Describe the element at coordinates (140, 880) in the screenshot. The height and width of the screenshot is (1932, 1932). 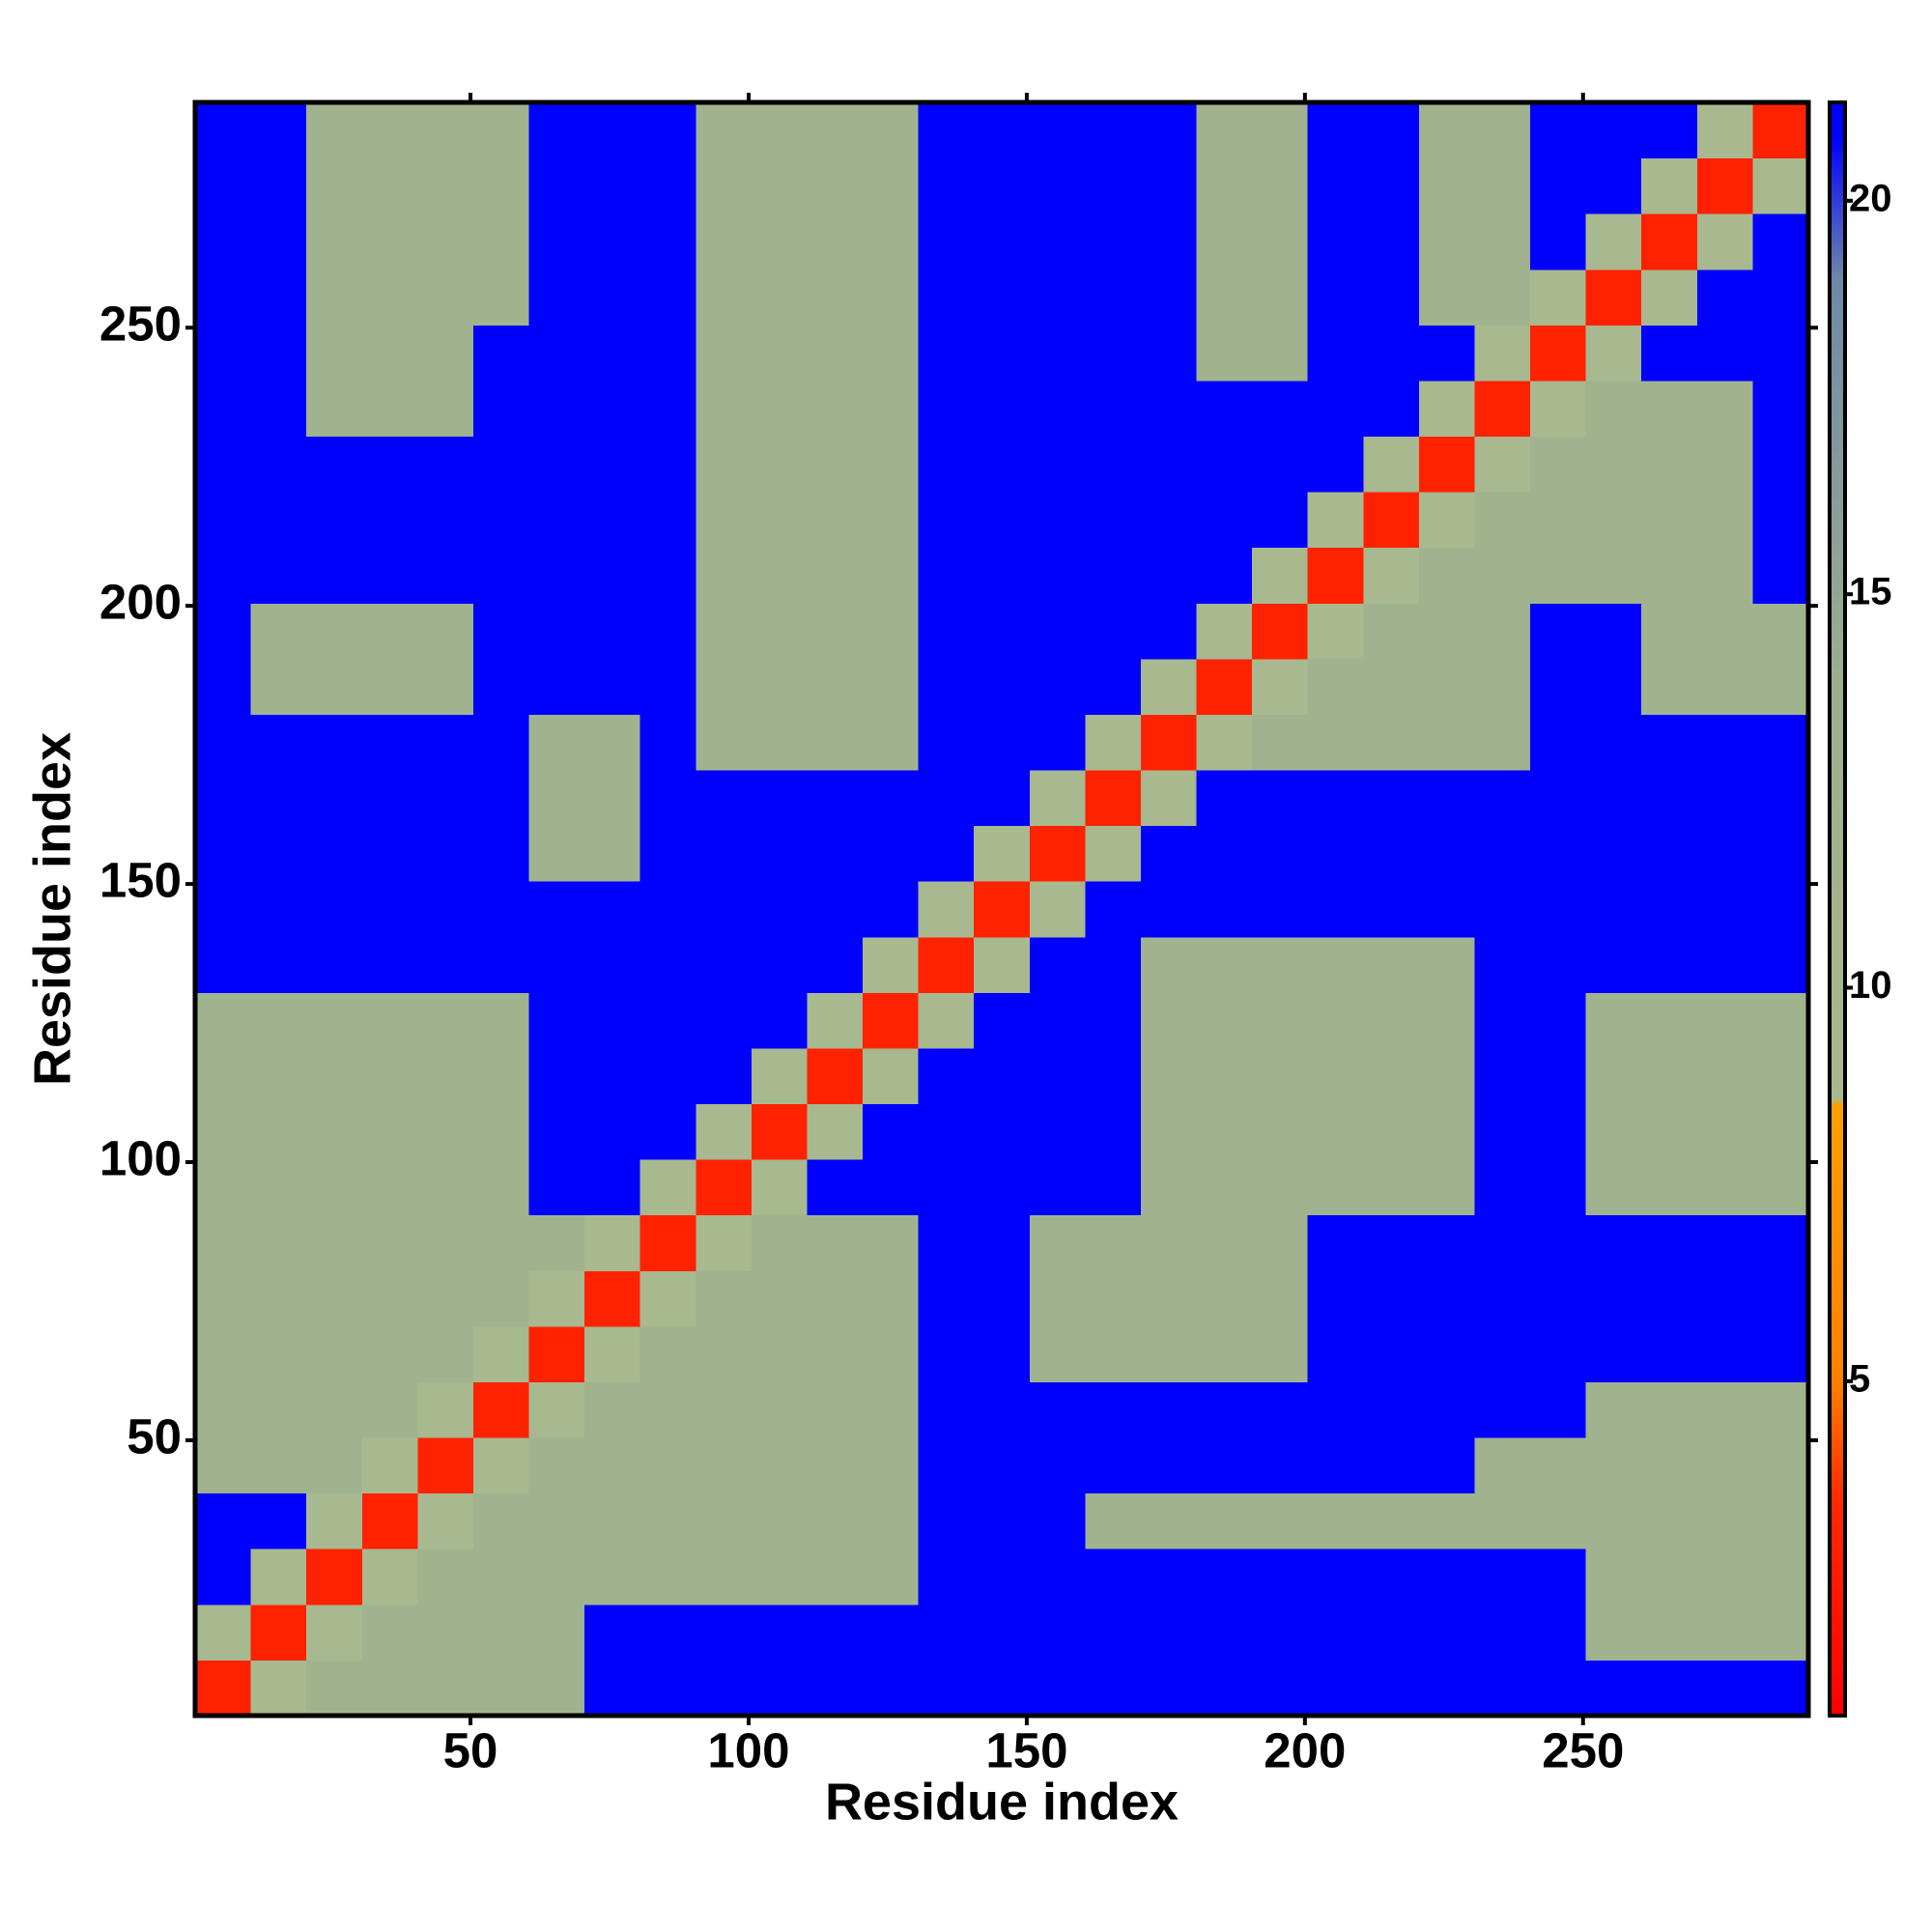
I see `y-tick-label: 150` at that location.